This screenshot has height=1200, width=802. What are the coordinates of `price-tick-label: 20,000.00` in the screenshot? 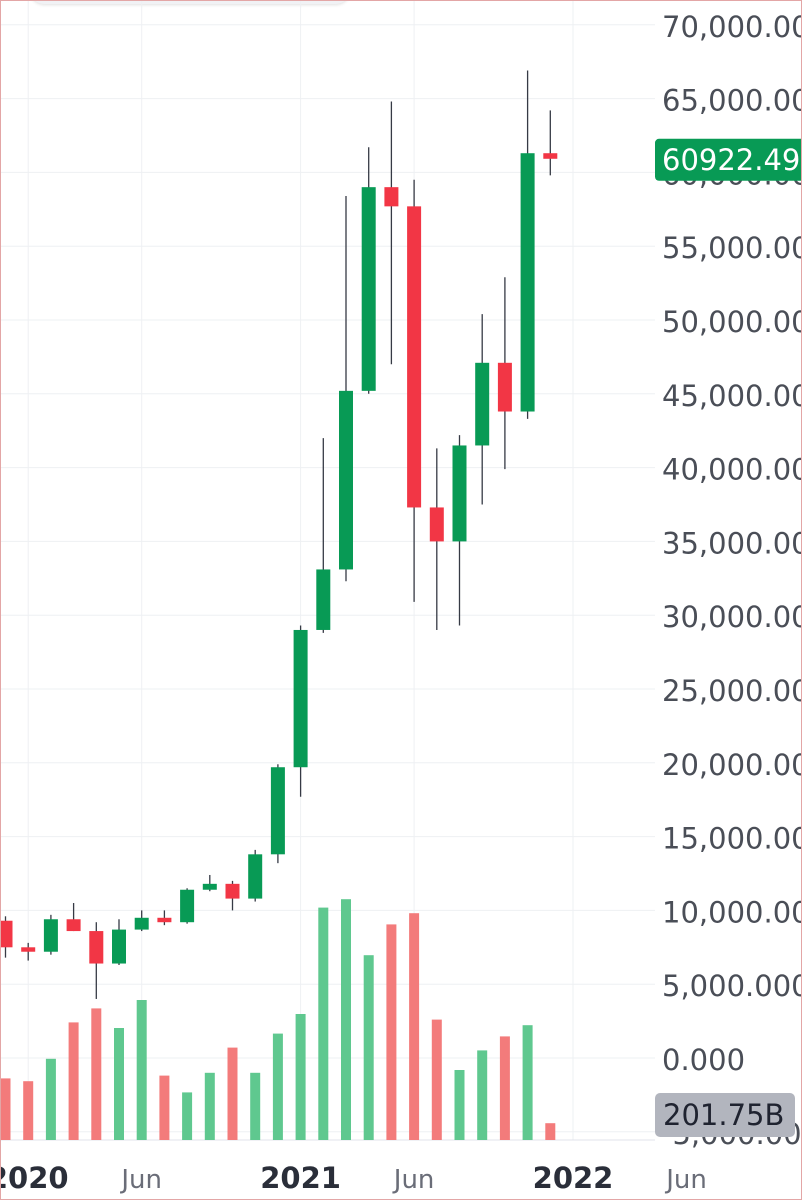 It's located at (732, 765).